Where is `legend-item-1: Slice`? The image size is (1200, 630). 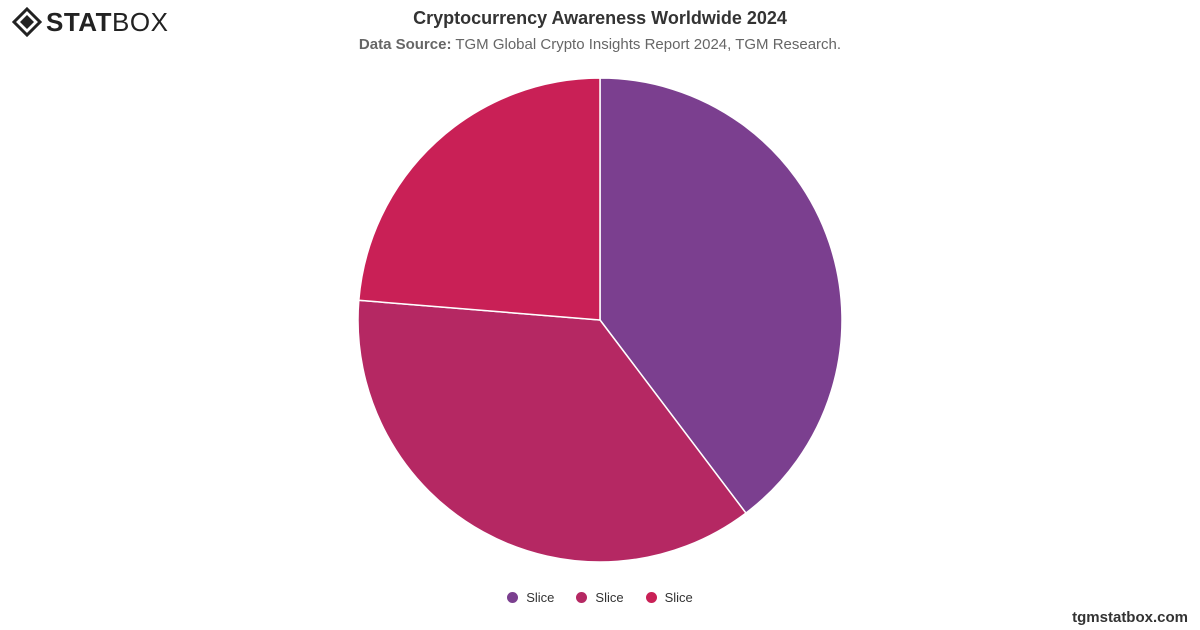 legend-item-1: Slice is located at coordinates (530, 597).